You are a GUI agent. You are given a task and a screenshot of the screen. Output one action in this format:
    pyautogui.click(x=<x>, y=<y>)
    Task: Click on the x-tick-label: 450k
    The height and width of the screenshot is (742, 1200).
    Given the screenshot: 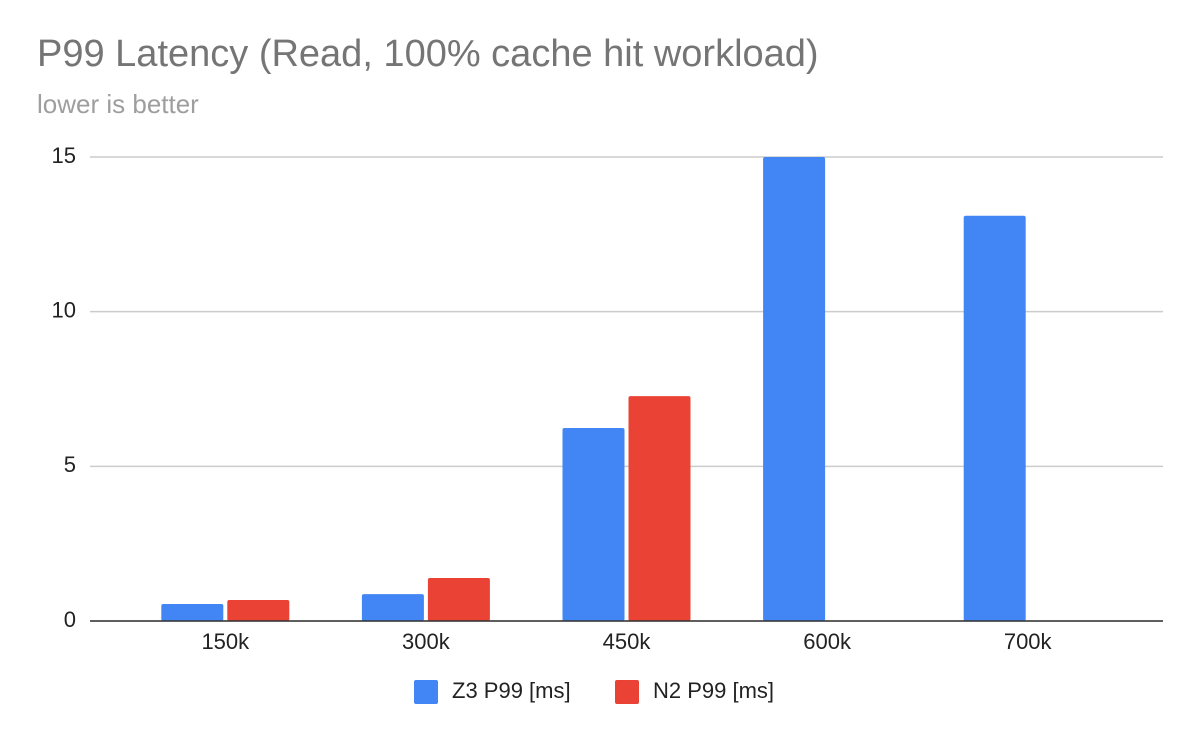 What is the action you would take?
    pyautogui.click(x=627, y=641)
    